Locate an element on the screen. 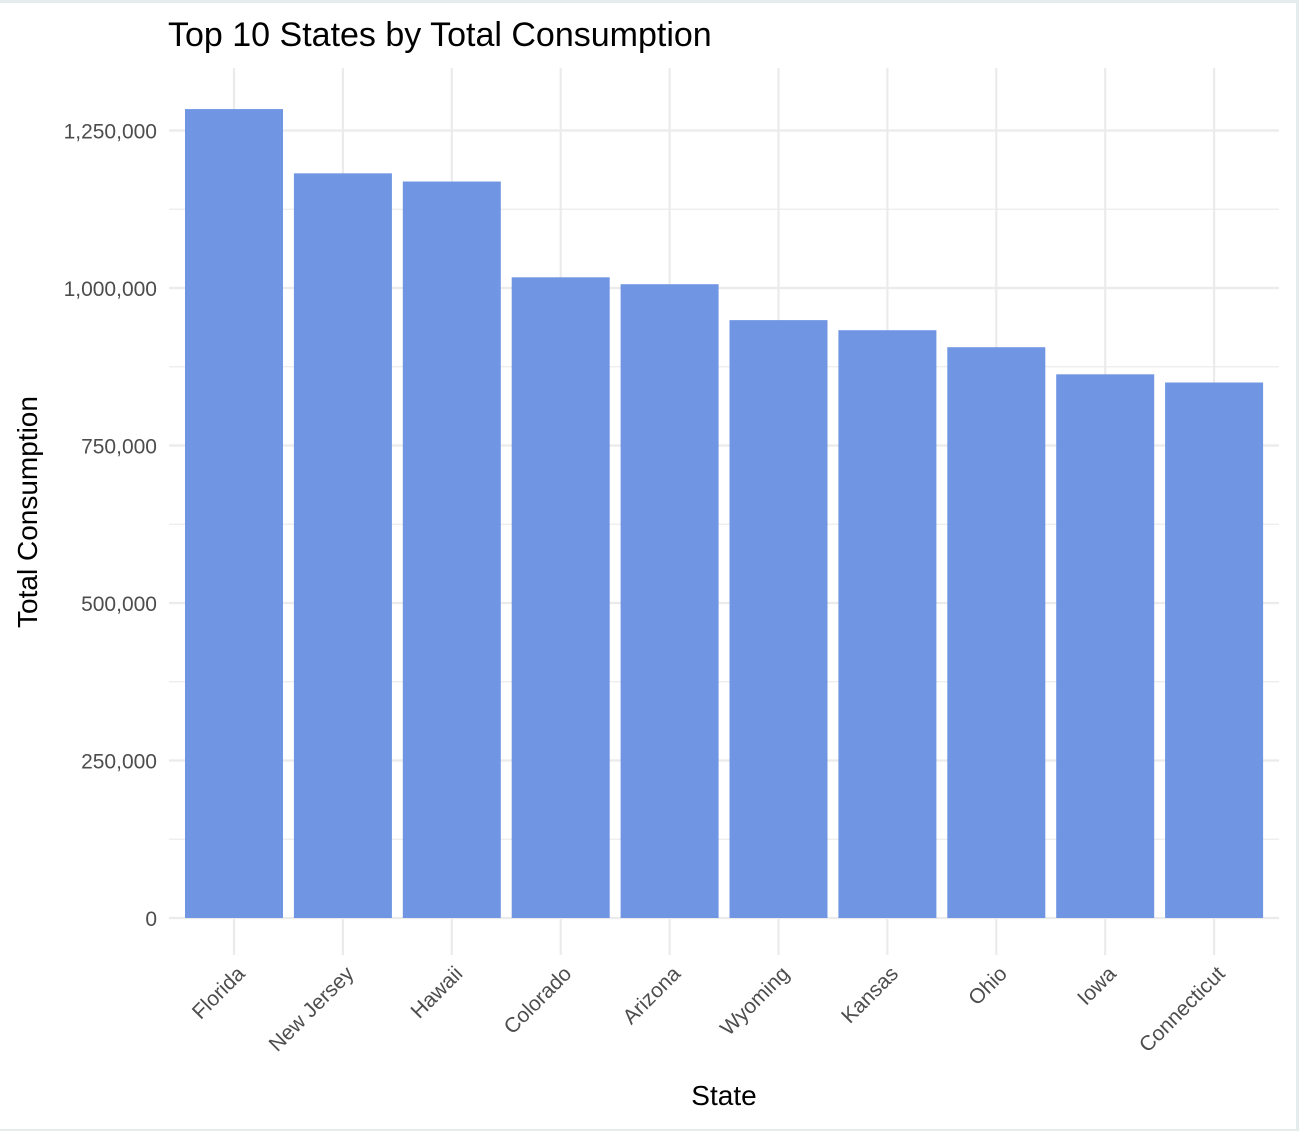  y-tick-label: 250,000 is located at coordinates (119, 762).